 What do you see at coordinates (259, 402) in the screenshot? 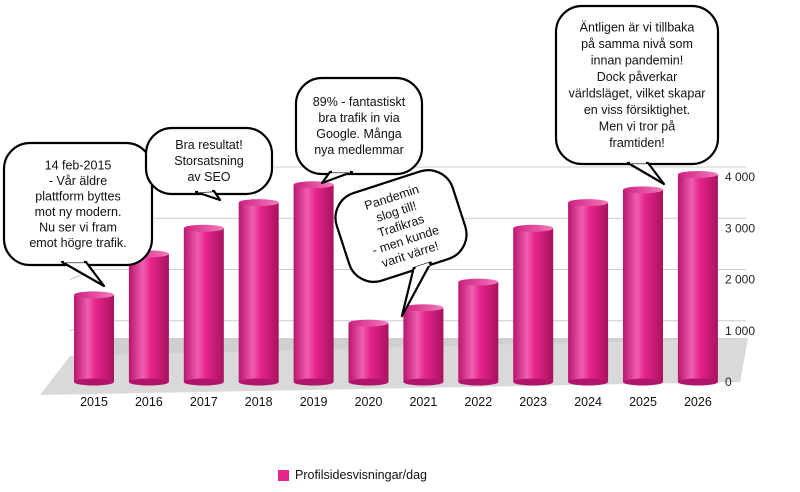
I see `x-tick-label: 2018` at bounding box center [259, 402].